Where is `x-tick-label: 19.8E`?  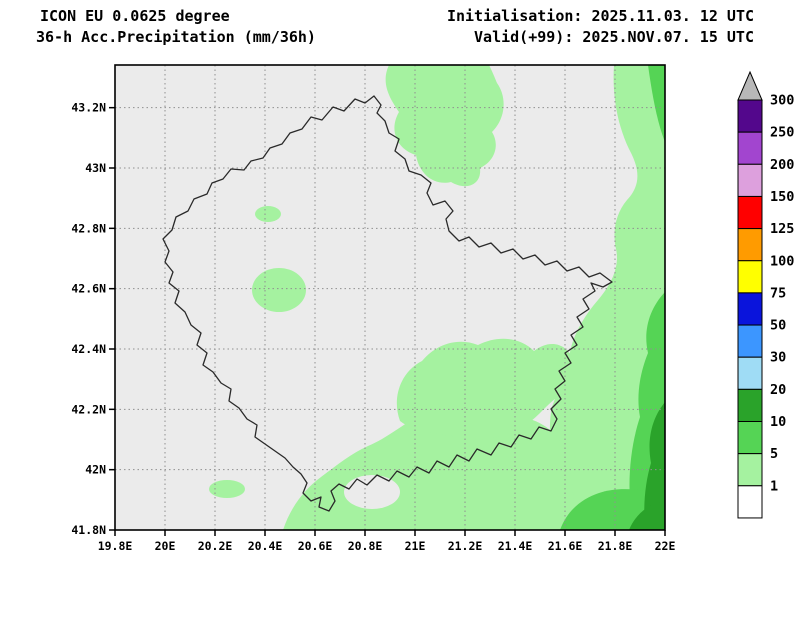
x-tick-label: 19.8E is located at coordinates (115, 546).